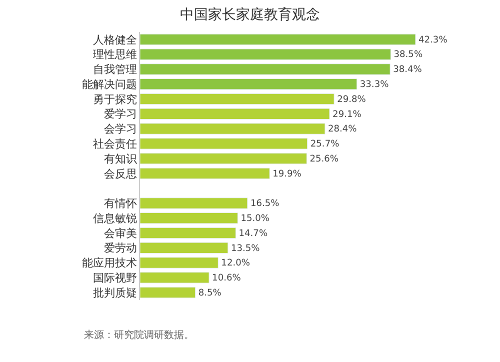 The image size is (500, 362). I want to click on data-label: 25.6%, so click(324, 159).